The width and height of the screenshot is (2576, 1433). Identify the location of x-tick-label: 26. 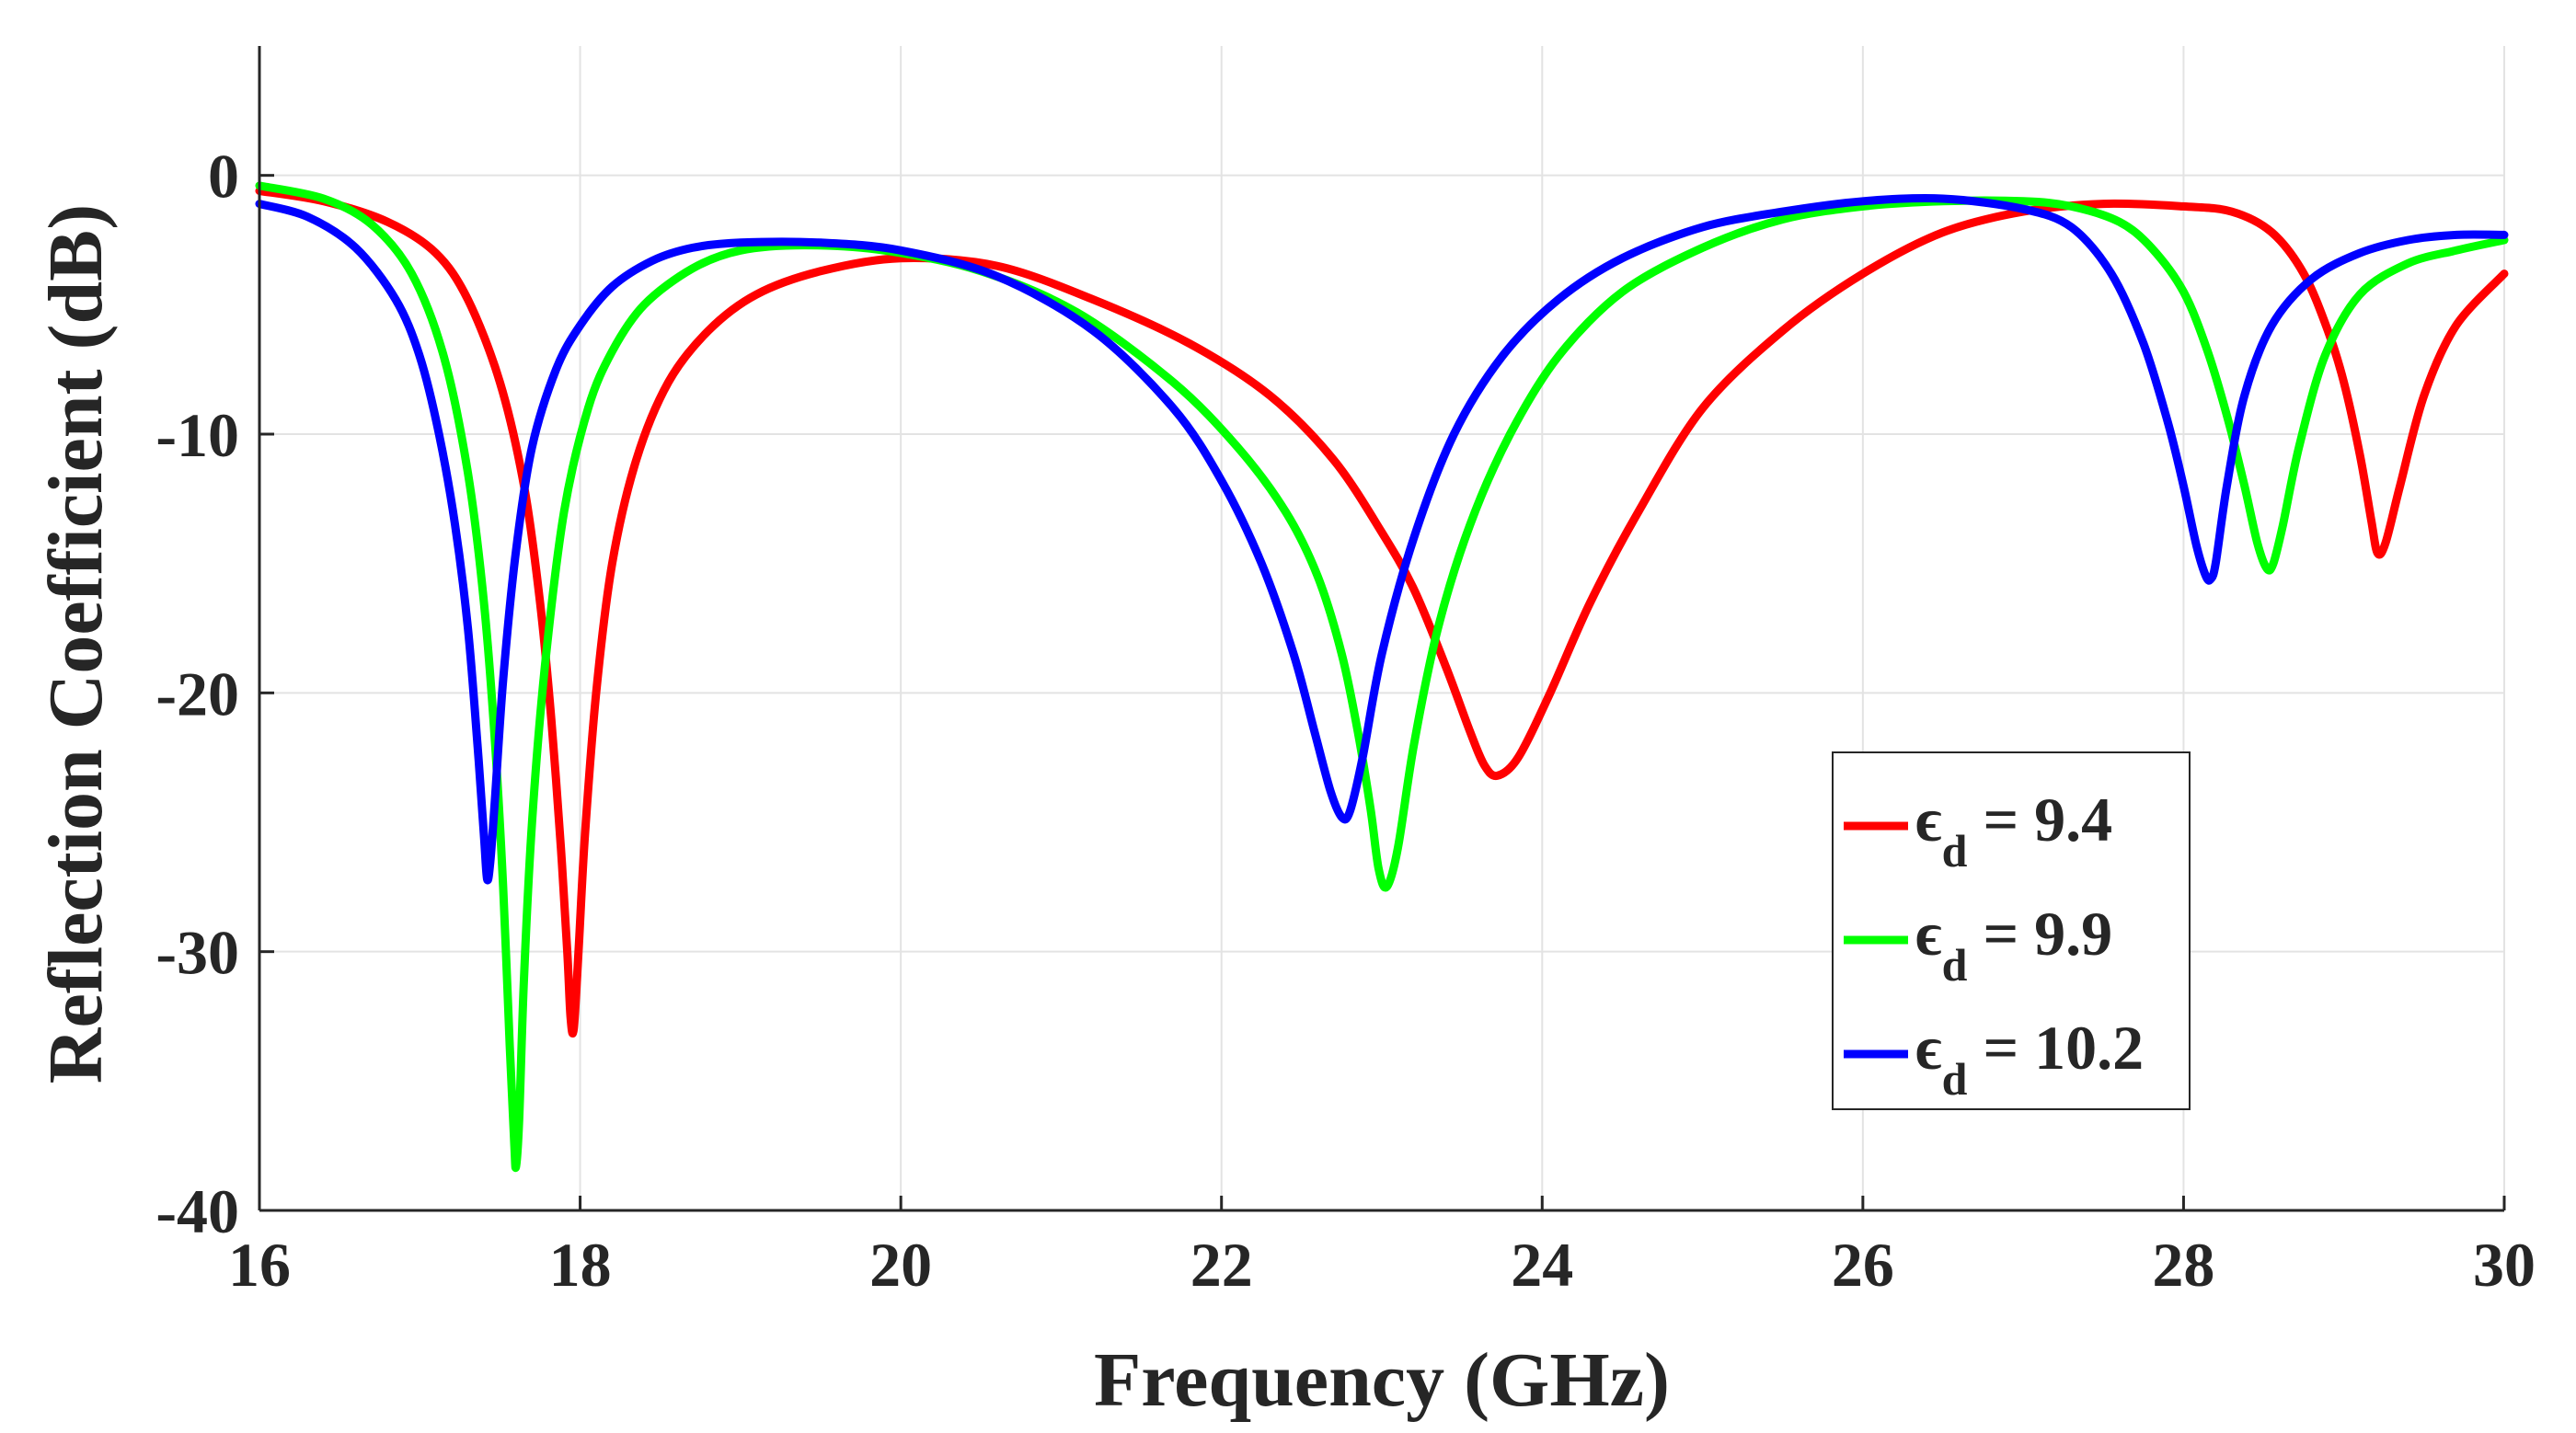
(1863, 1265).